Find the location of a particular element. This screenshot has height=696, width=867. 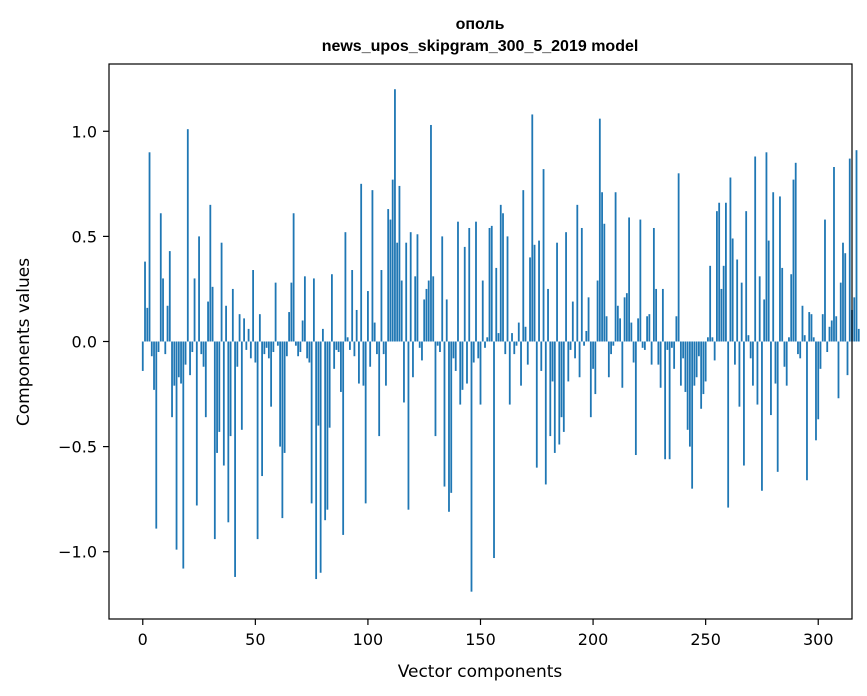

y-tick-label: 1.0 is located at coordinates (84, 131).